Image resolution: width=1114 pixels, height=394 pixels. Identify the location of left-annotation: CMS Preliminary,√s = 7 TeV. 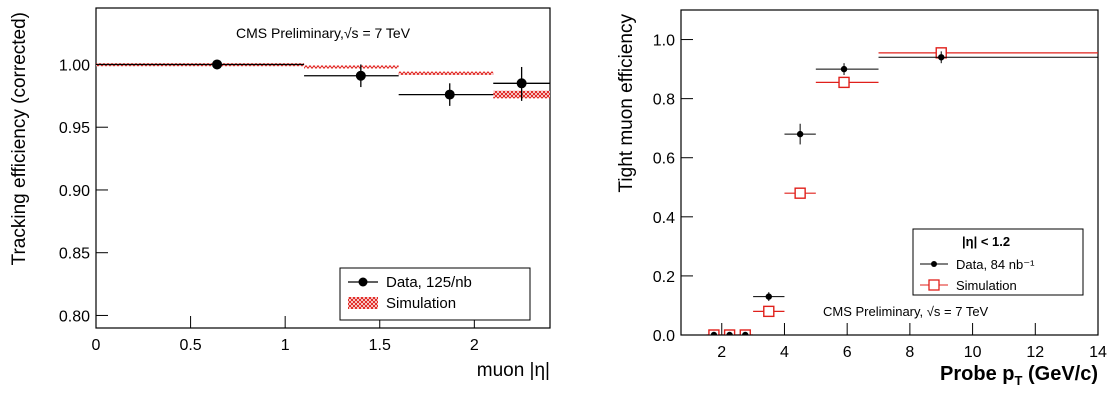
(323, 33).